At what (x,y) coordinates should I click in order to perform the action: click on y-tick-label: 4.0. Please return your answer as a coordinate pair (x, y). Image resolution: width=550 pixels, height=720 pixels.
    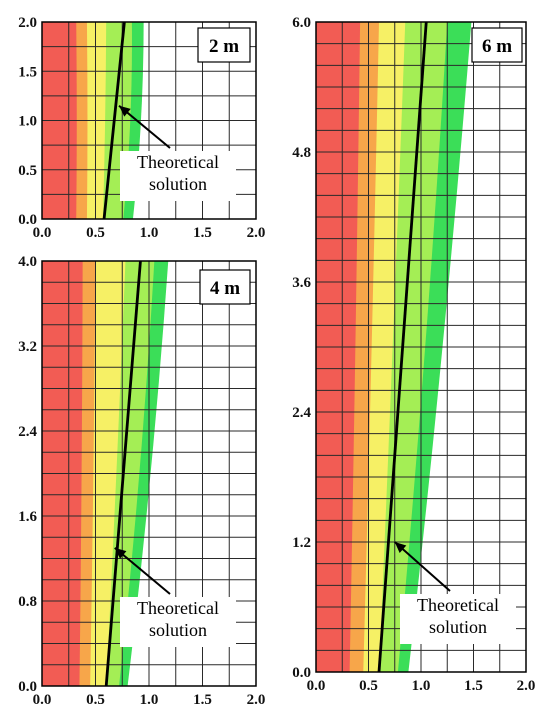
    Looking at the image, I should click on (27, 262).